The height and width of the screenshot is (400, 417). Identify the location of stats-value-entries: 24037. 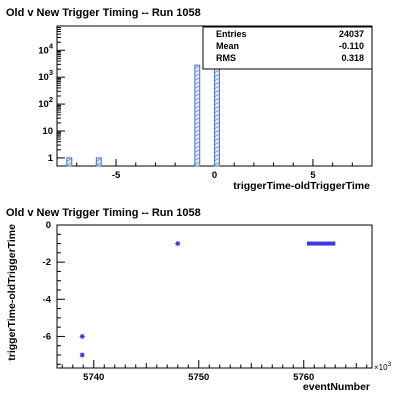
(351, 34).